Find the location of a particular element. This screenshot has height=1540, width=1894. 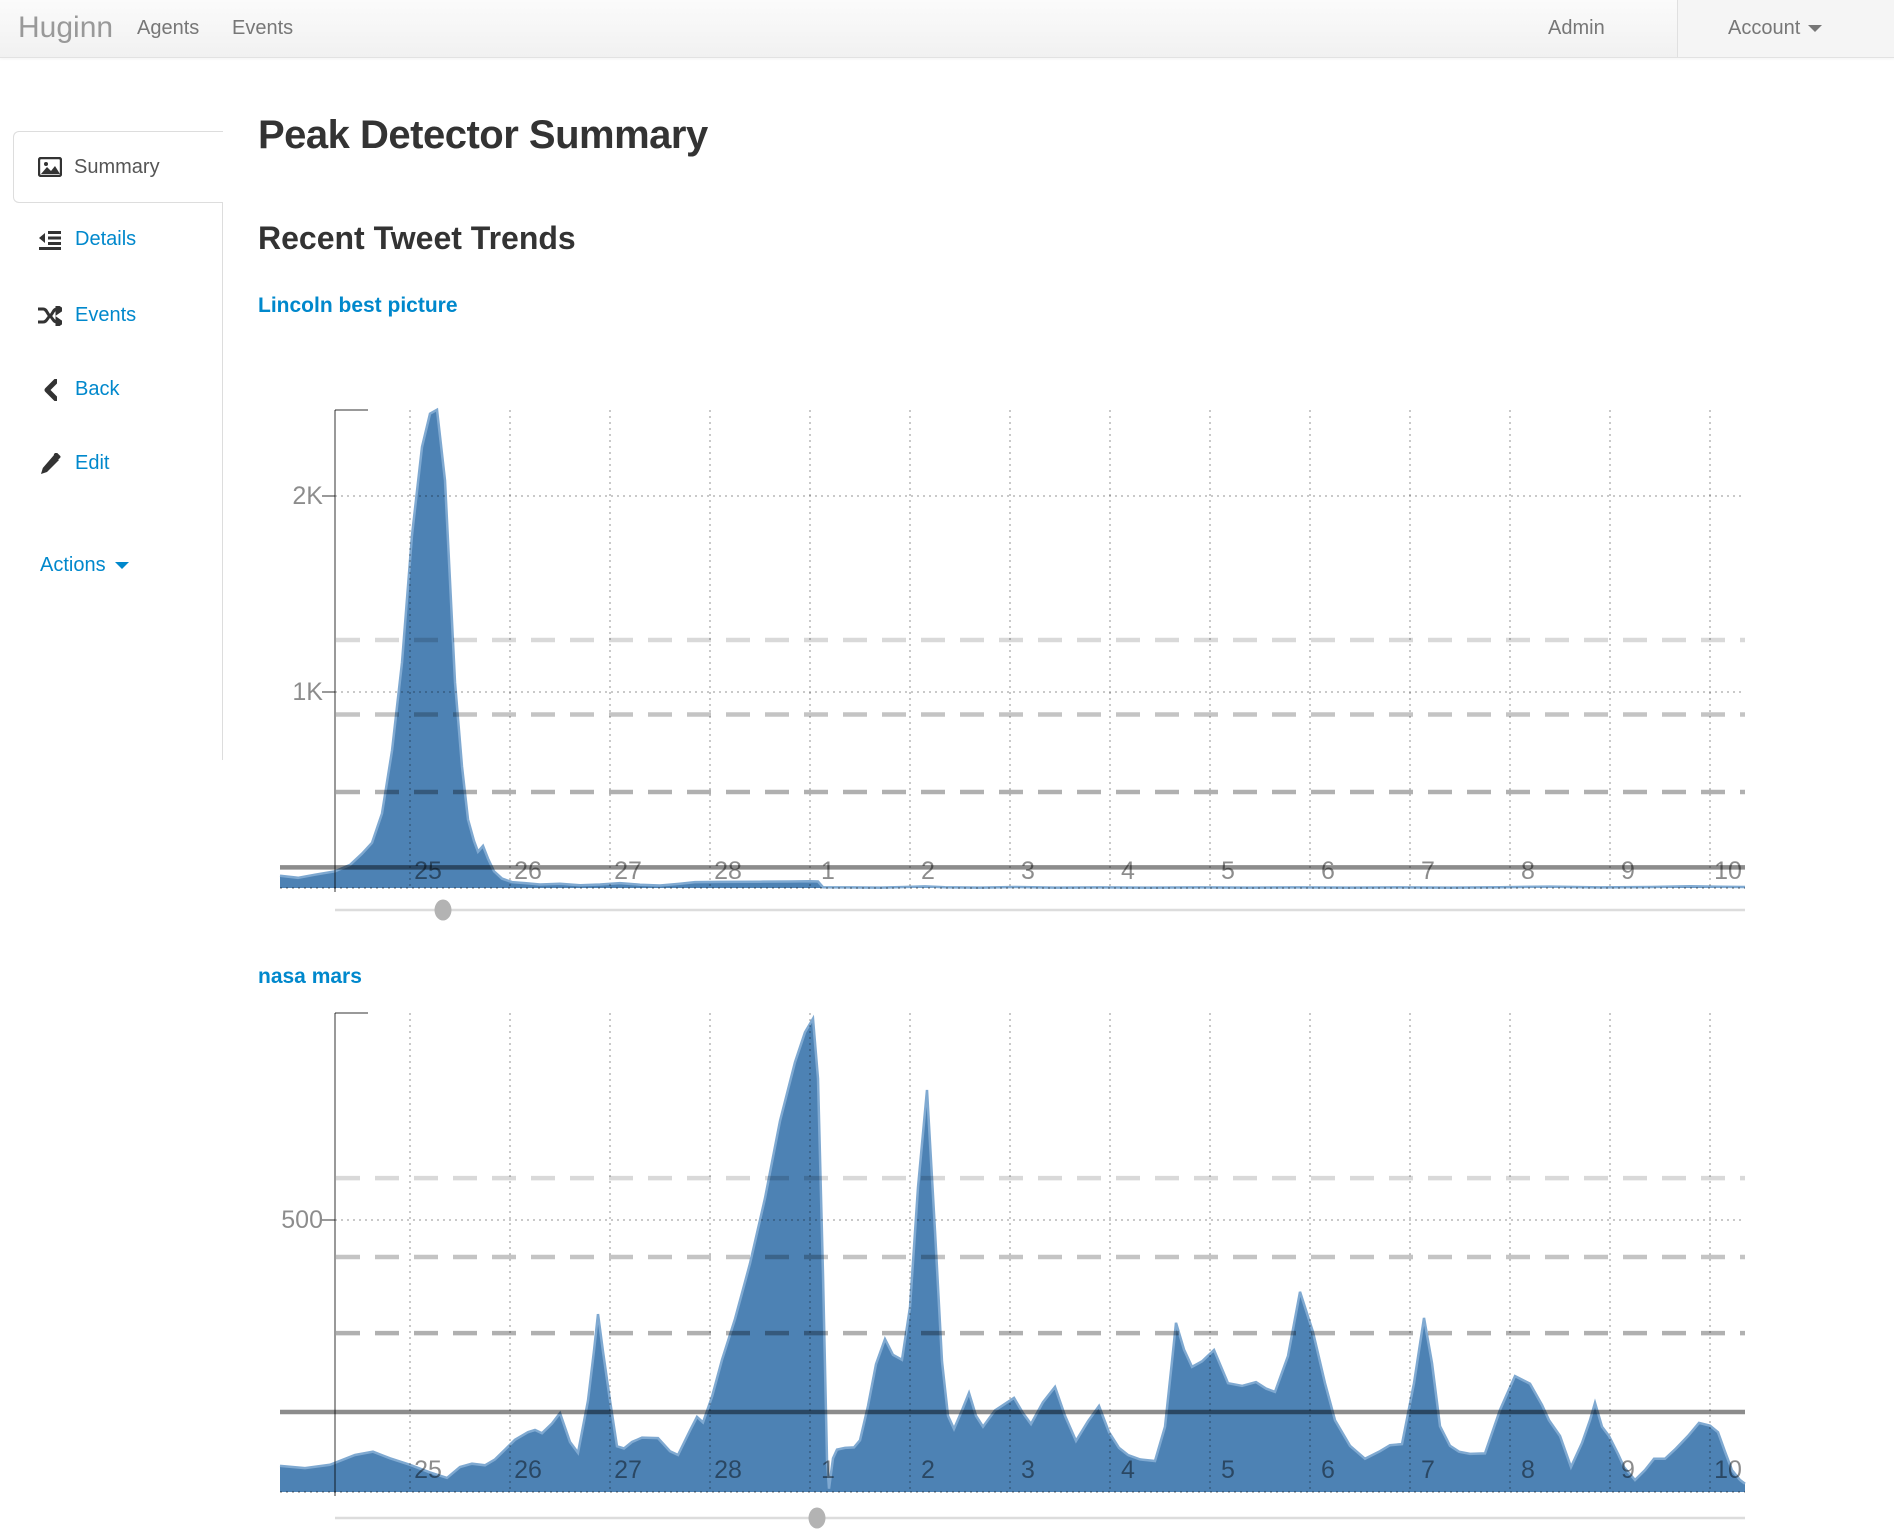

sidebar-item-edit: Edit is located at coordinates (73, 463).